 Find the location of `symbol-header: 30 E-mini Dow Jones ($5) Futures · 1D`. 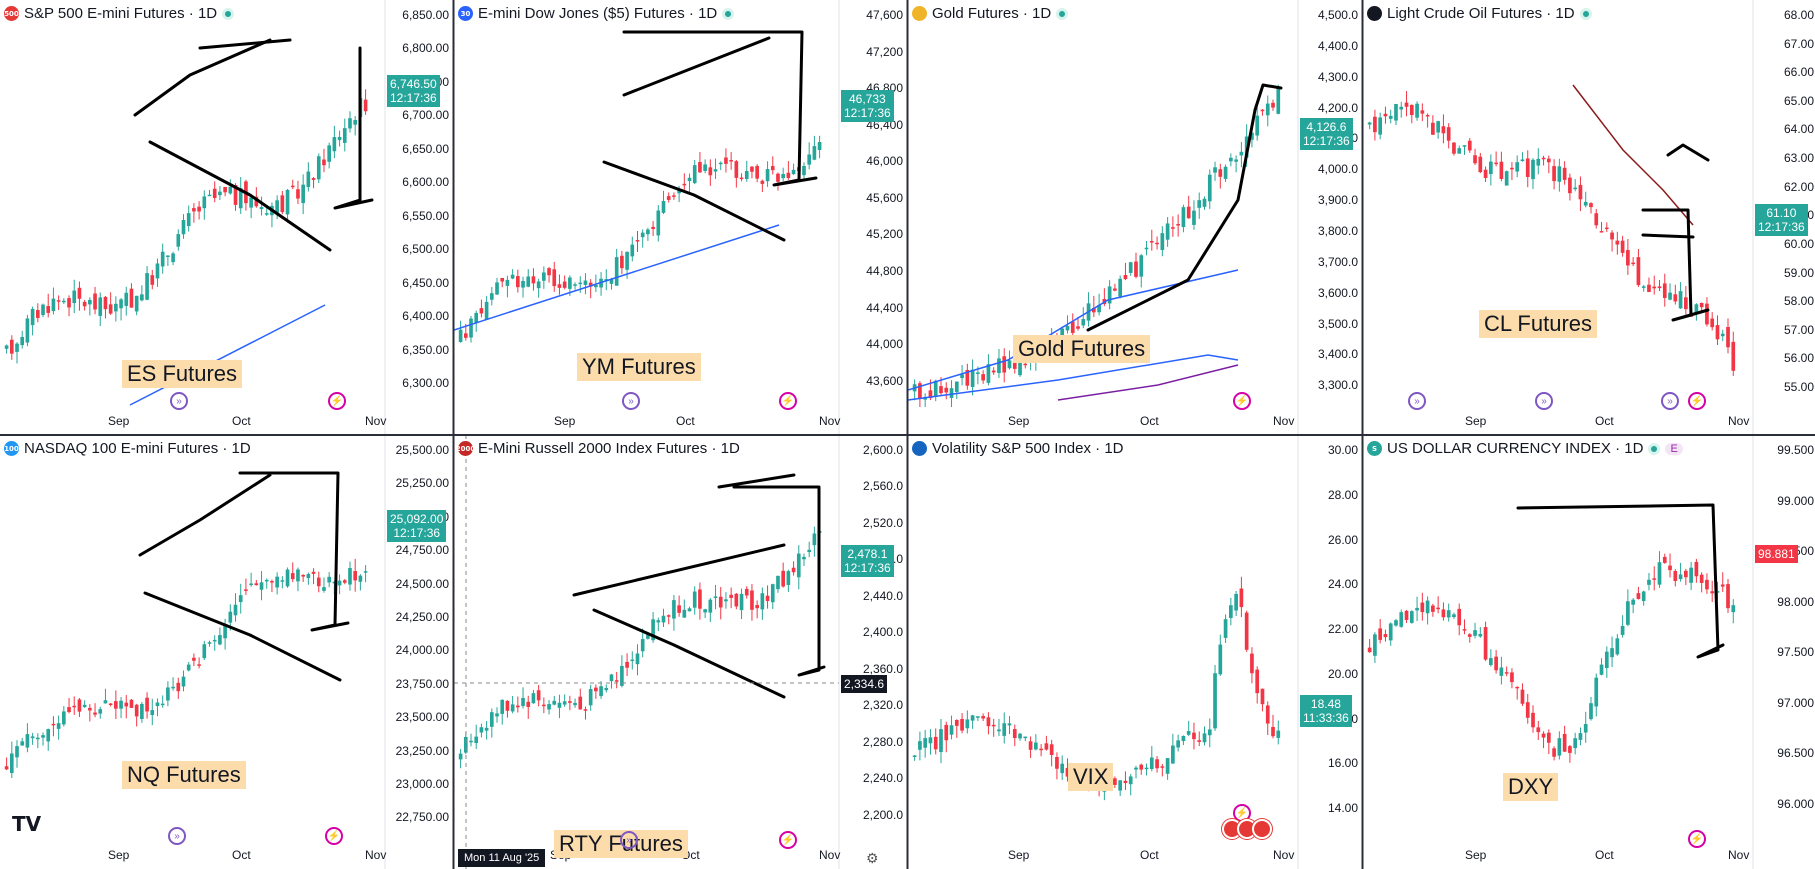

symbol-header: 30 E-mini Dow Jones ($5) Futures · 1D is located at coordinates (596, 13).